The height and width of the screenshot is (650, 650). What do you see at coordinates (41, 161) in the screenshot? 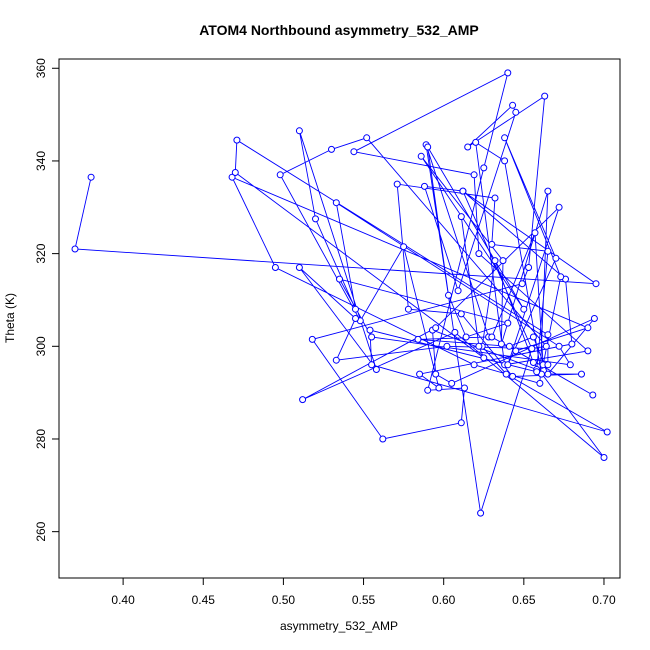
I see `y-tick-label: 340` at bounding box center [41, 161].